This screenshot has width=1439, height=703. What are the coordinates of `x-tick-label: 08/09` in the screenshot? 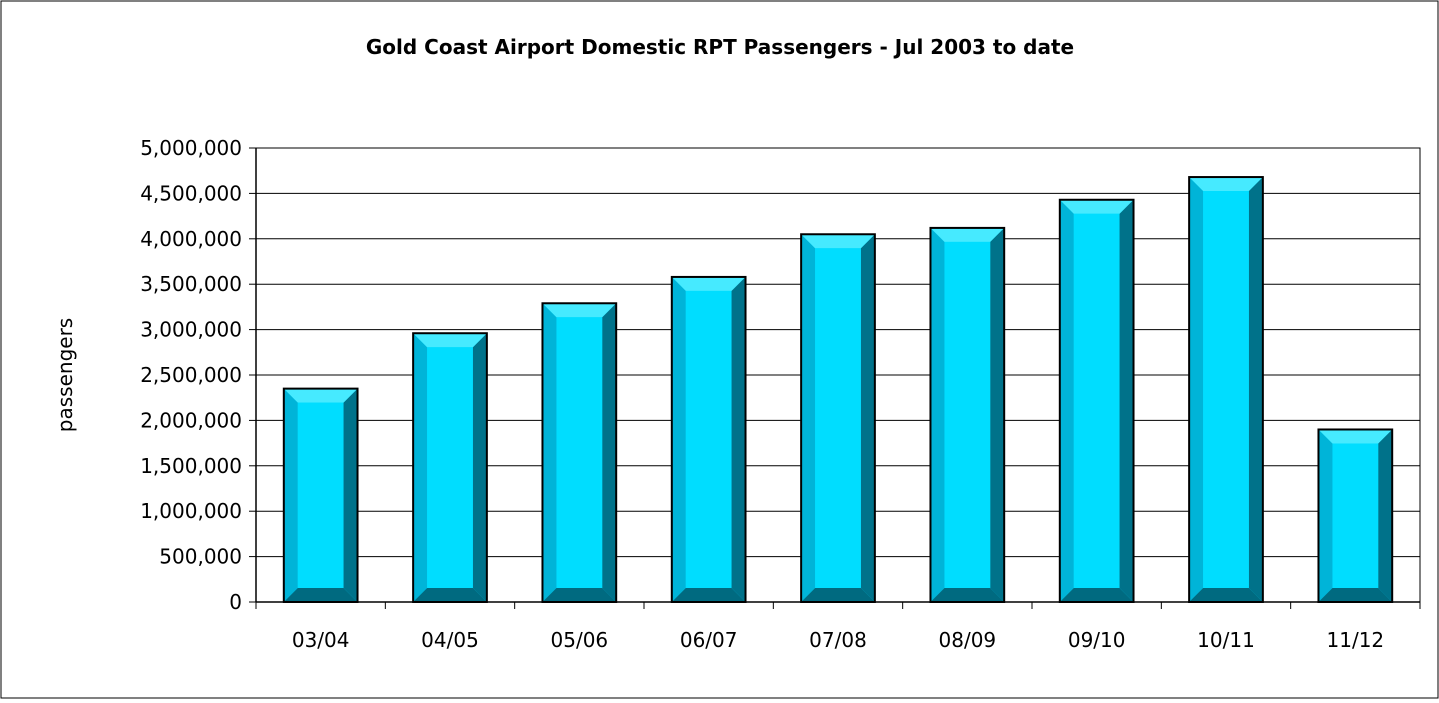 It's located at (968, 640).